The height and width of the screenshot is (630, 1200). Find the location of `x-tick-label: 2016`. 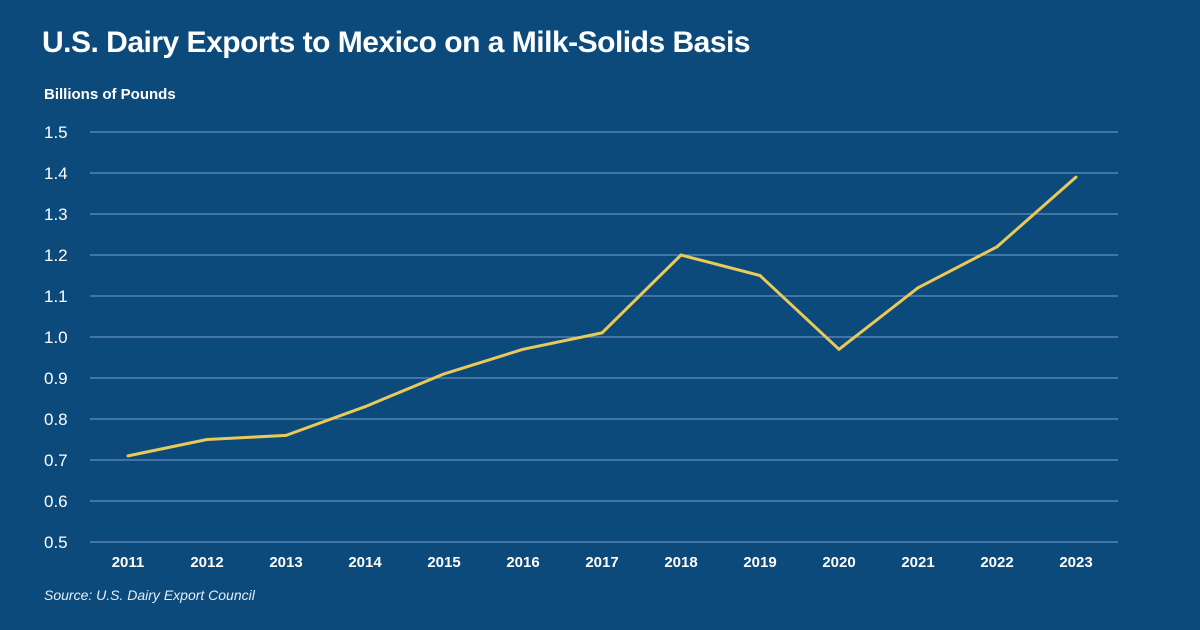

x-tick-label: 2016 is located at coordinates (522, 562).